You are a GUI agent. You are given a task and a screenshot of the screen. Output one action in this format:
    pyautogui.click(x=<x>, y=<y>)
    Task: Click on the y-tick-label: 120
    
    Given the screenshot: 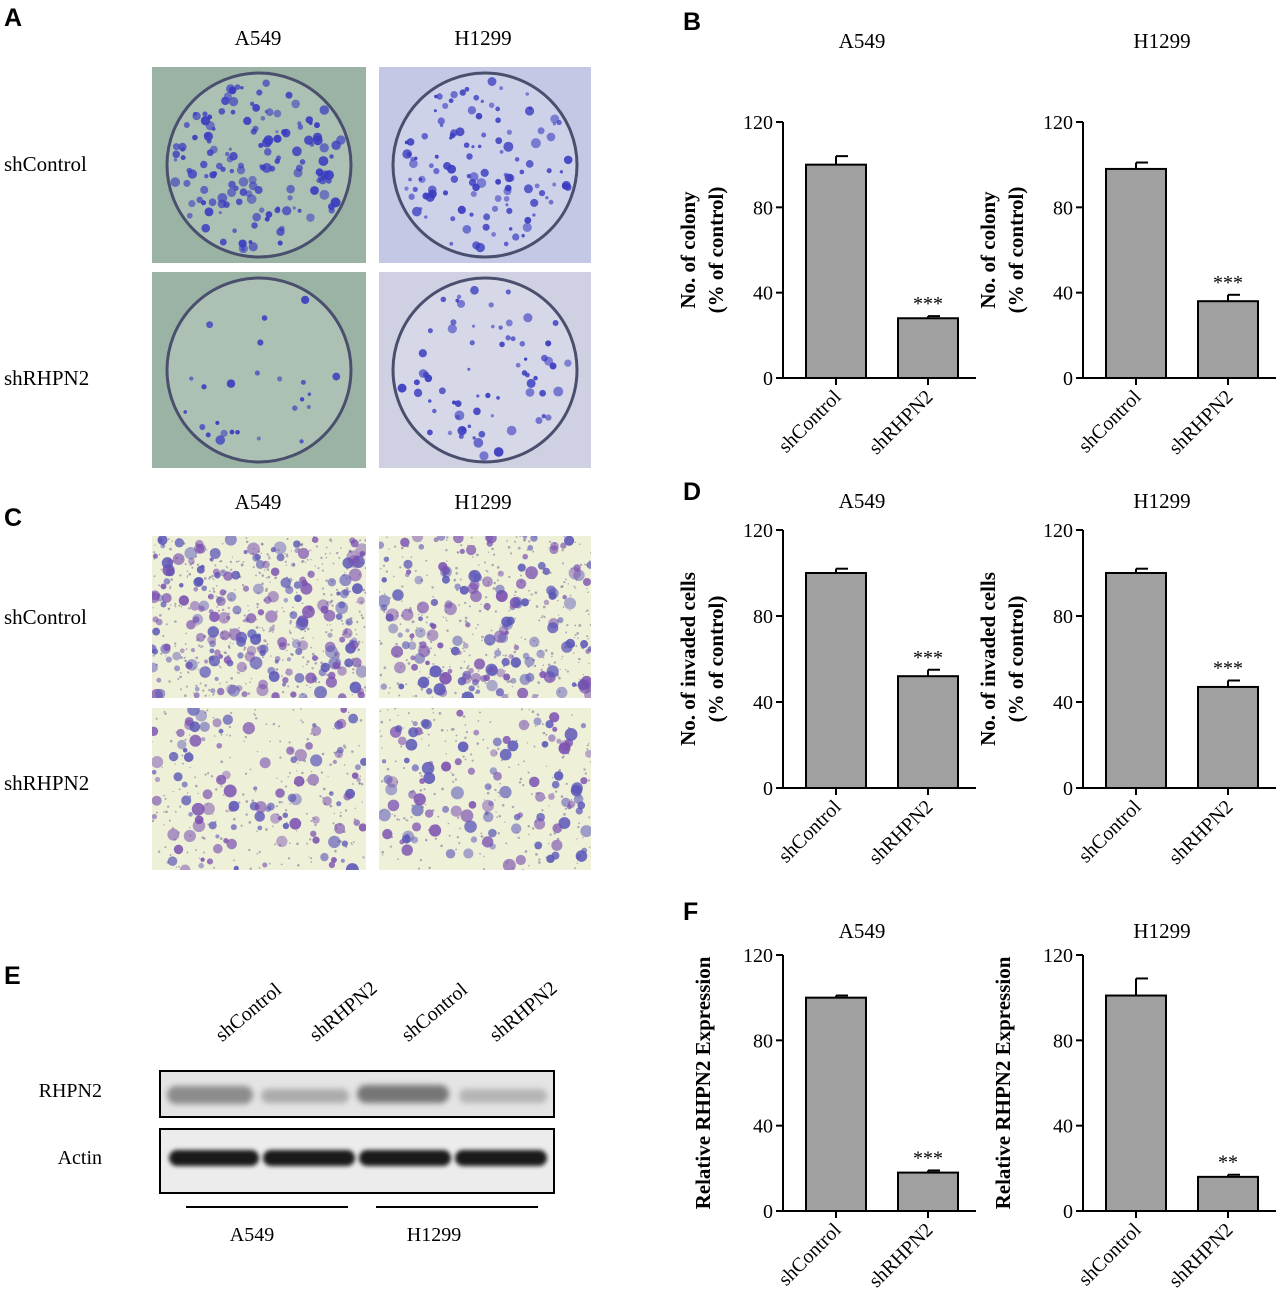 What is the action you would take?
    pyautogui.click(x=1058, y=956)
    